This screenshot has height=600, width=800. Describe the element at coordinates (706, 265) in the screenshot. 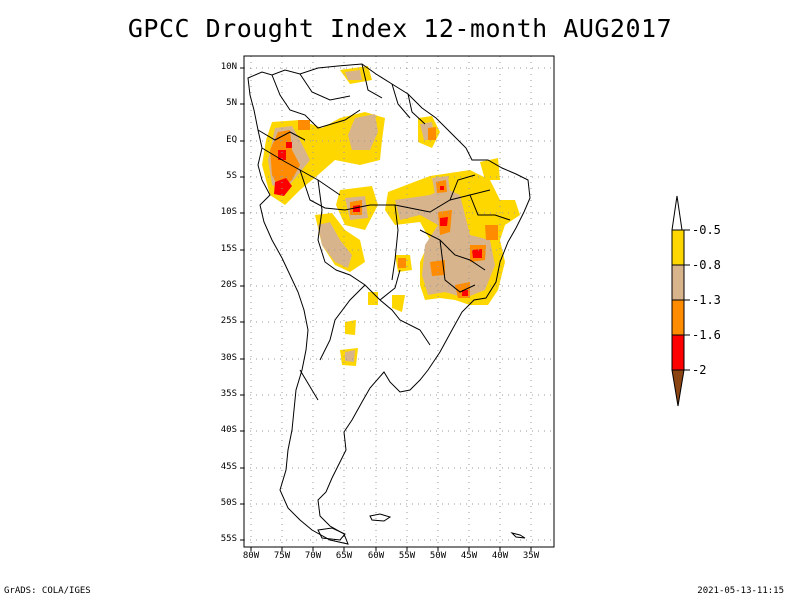

I see `legend-label: -0.8` at that location.